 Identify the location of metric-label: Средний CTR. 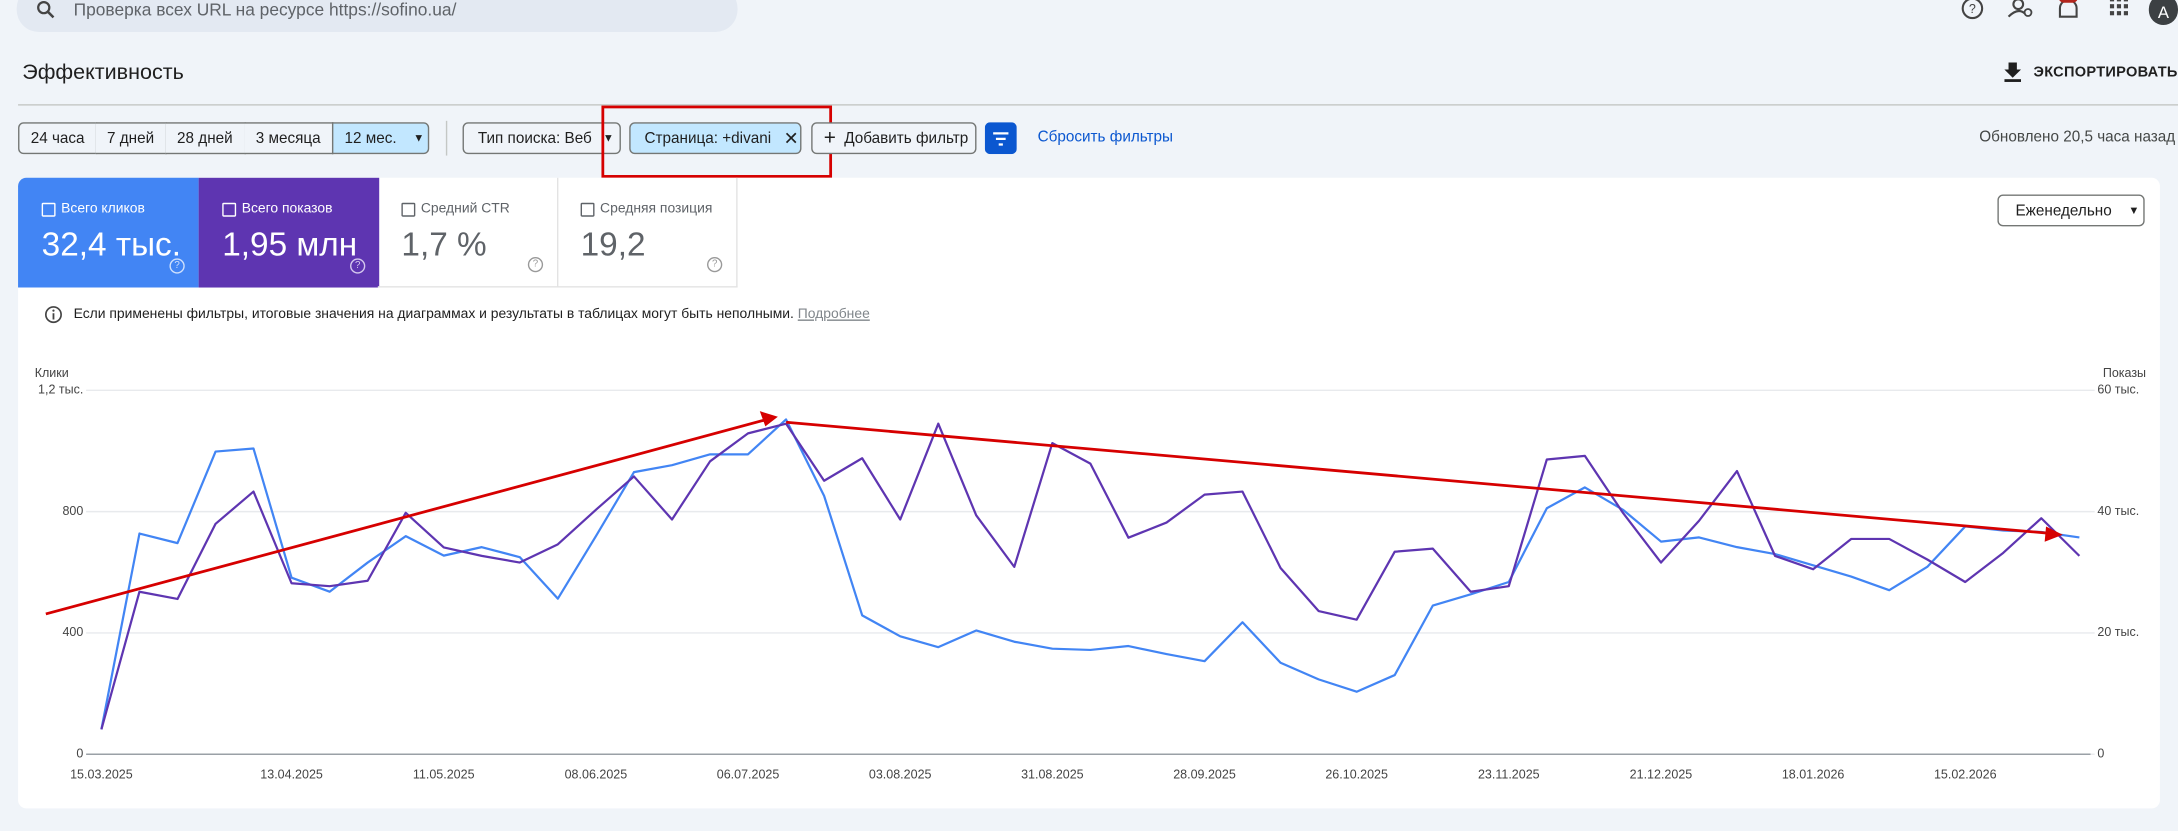
(465, 209).